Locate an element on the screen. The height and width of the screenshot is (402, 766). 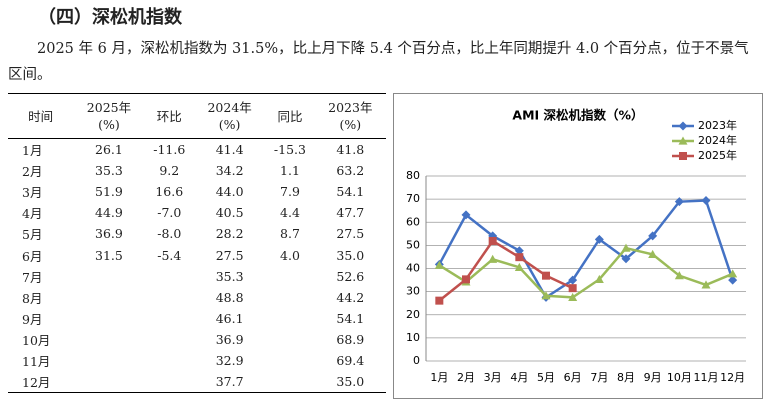
table-cell: 44.2 is located at coordinates (350, 297).